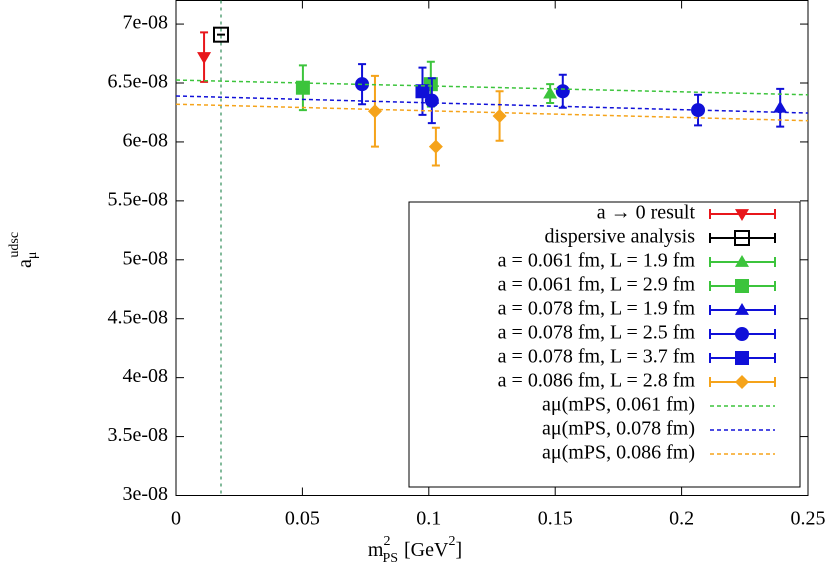 This screenshot has height=572, width=830. What do you see at coordinates (137, 435) in the screenshot?
I see `y-tick-label: 3.5e-08` at bounding box center [137, 435].